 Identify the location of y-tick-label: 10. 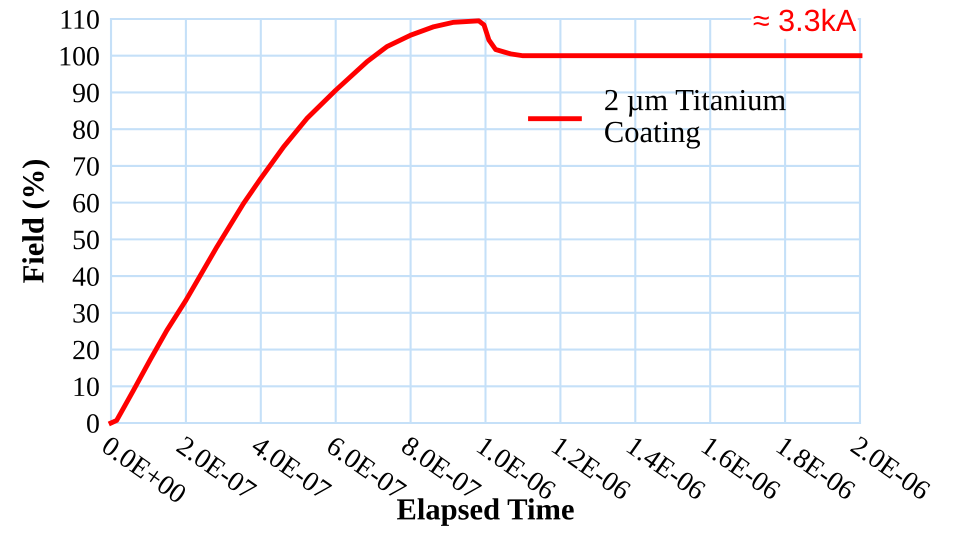
(86, 386).